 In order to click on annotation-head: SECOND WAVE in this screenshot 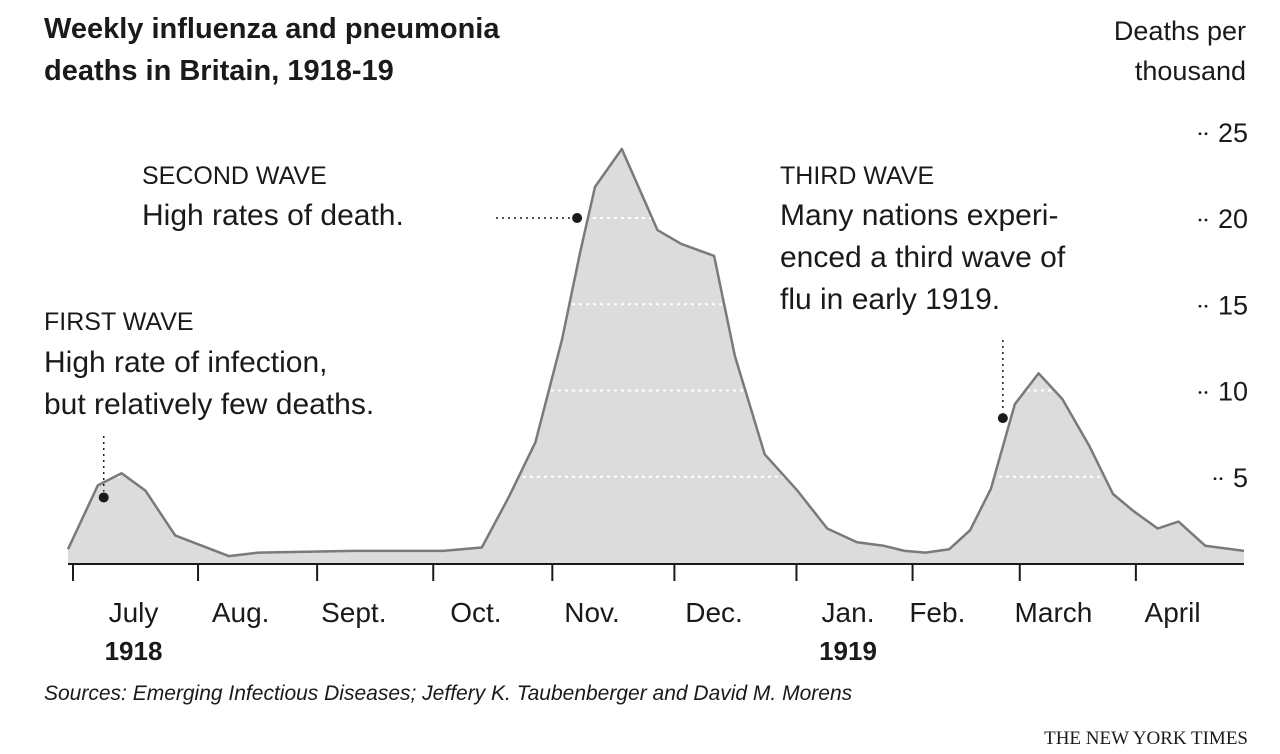, I will do `click(234, 176)`.